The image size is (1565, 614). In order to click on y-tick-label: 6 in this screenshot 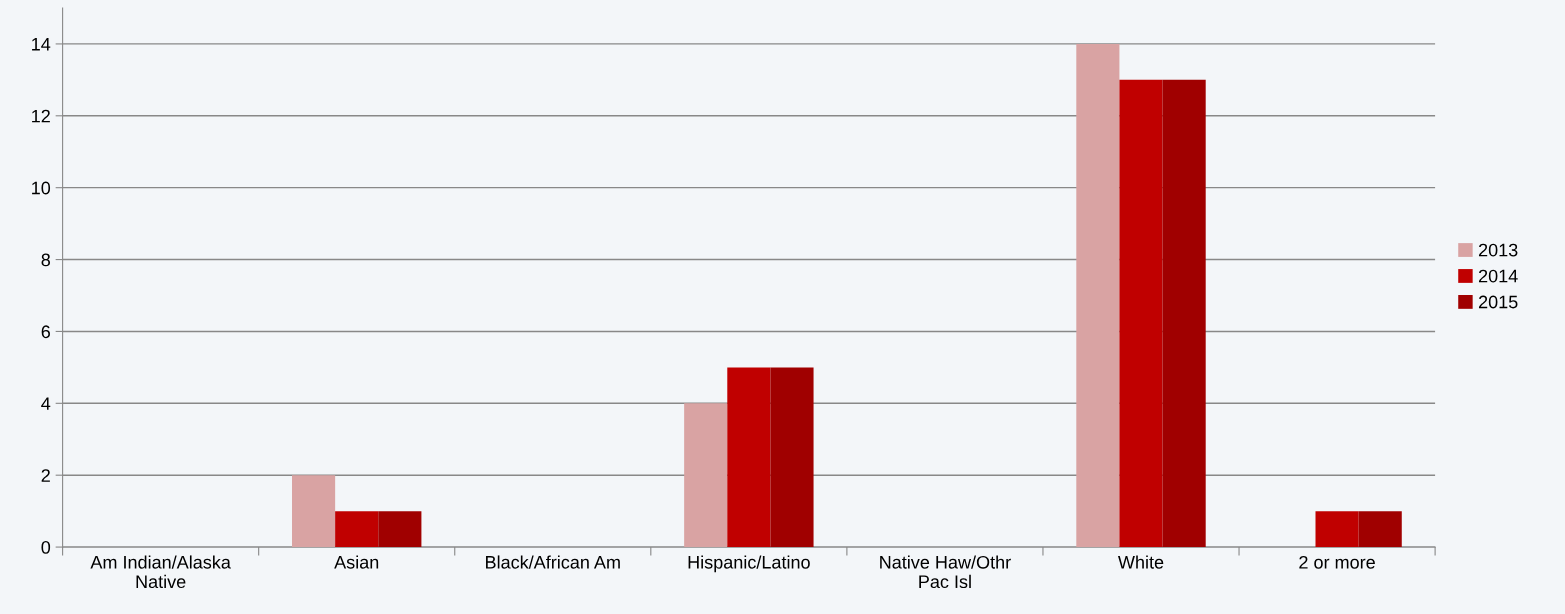, I will do `click(45, 332)`.